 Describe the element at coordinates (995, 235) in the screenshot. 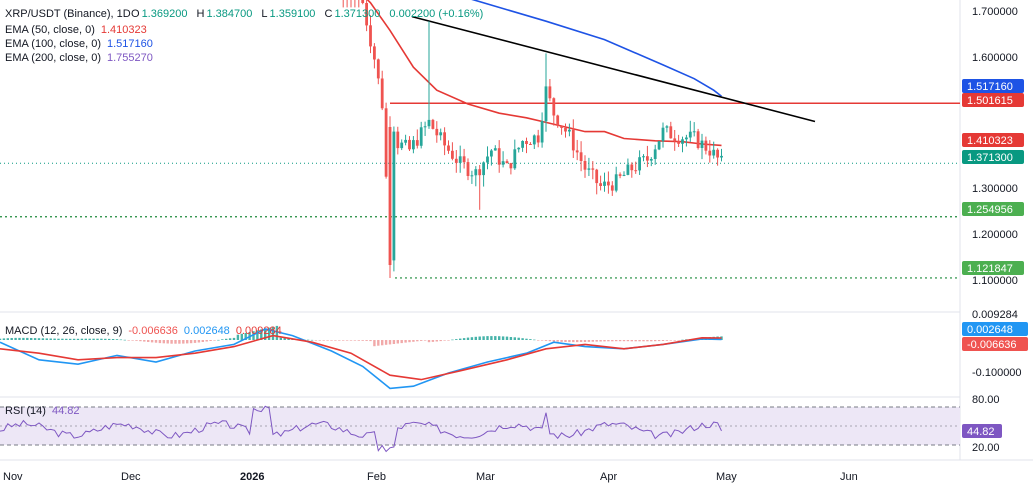

I see `y-tick-label: 1.200000` at that location.